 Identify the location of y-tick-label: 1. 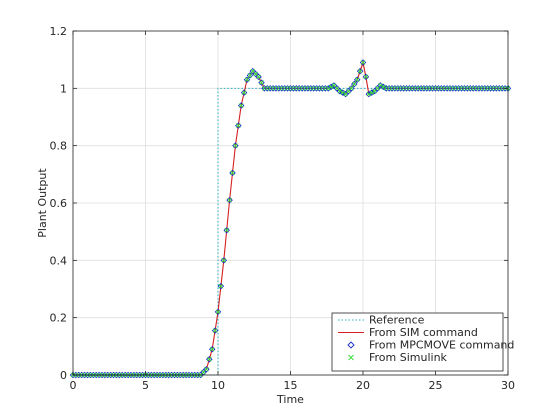
(63, 88).